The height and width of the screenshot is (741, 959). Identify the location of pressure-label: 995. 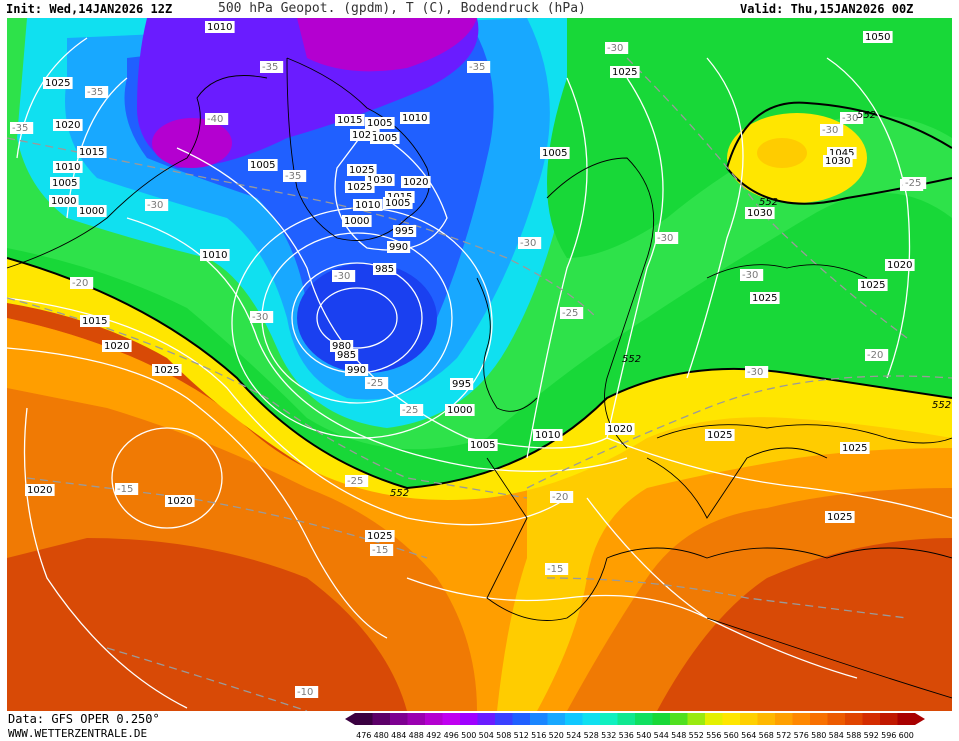
(405, 231).